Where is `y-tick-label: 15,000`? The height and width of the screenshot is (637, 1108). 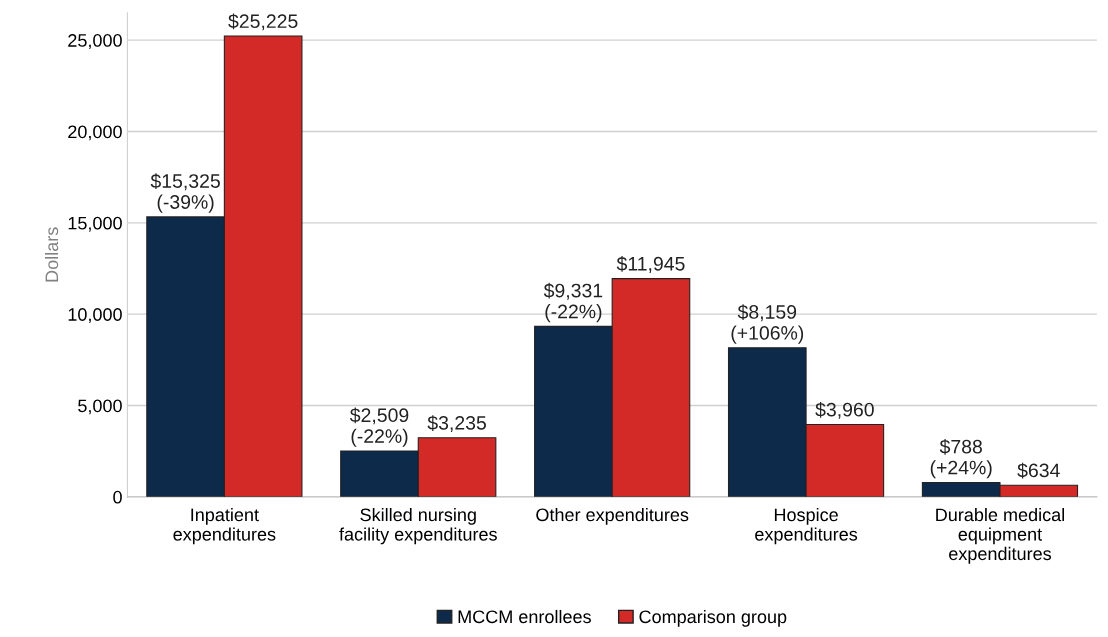
y-tick-label: 15,000 is located at coordinates (95, 224).